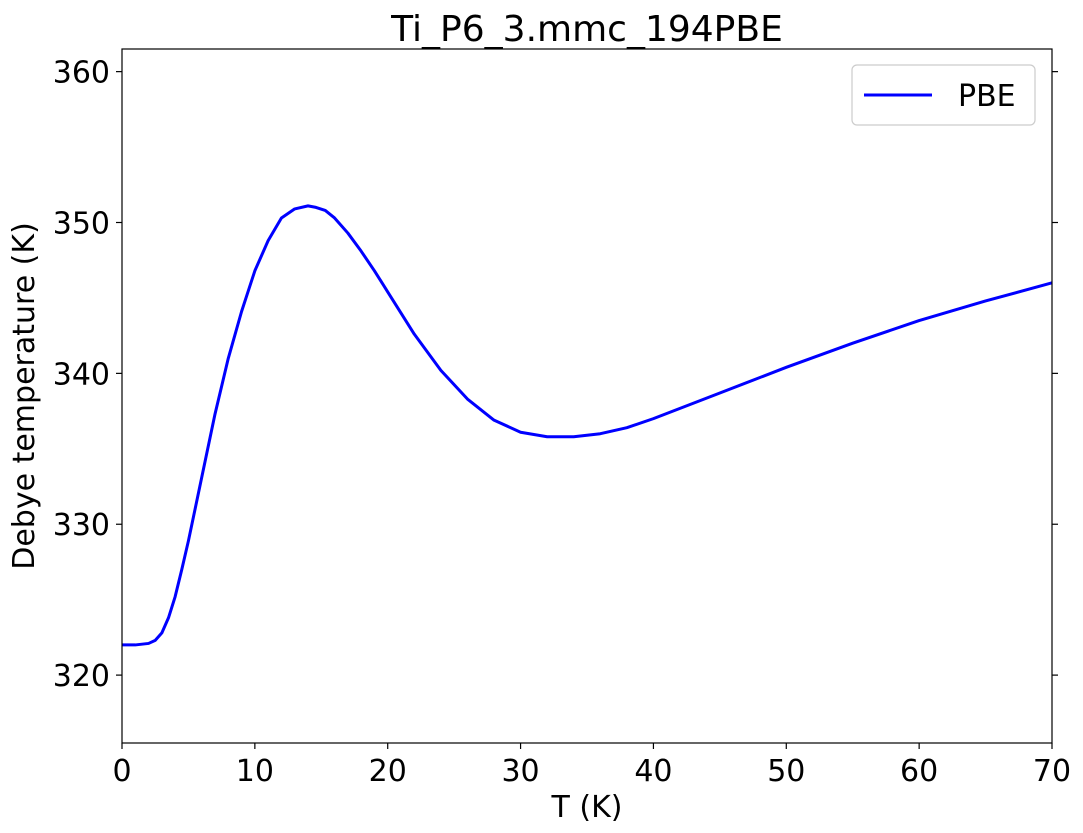 The width and height of the screenshot is (1083, 833). I want to click on legend: PBE, so click(943, 95).